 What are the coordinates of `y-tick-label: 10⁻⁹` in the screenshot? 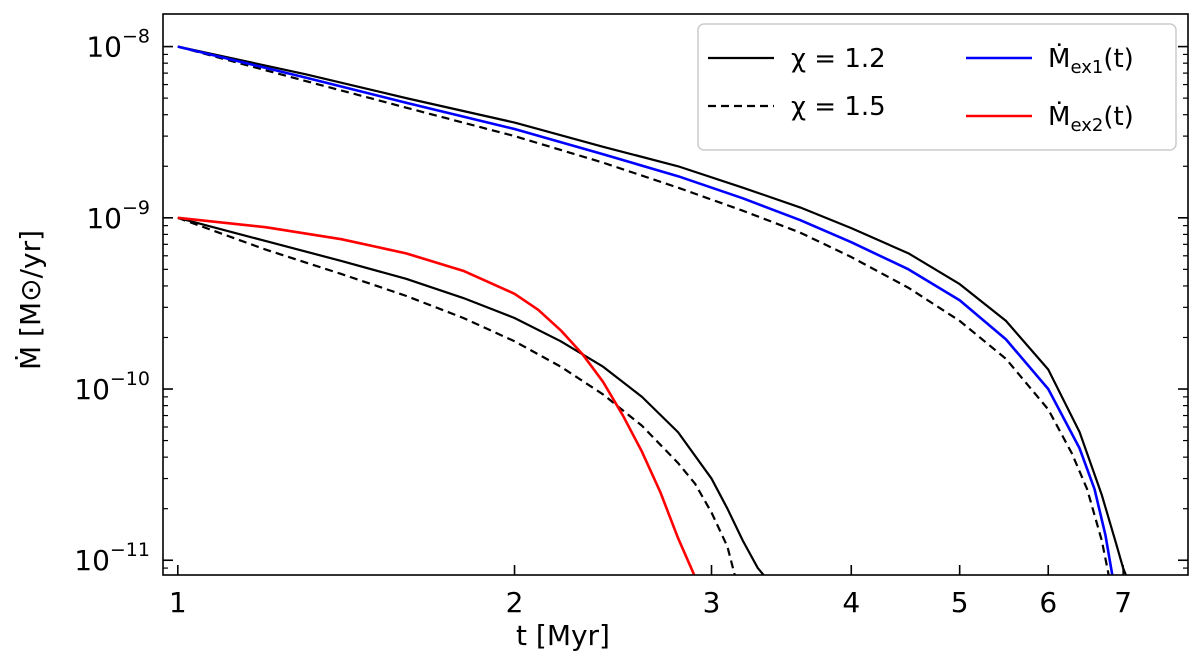 It's located at (118, 216).